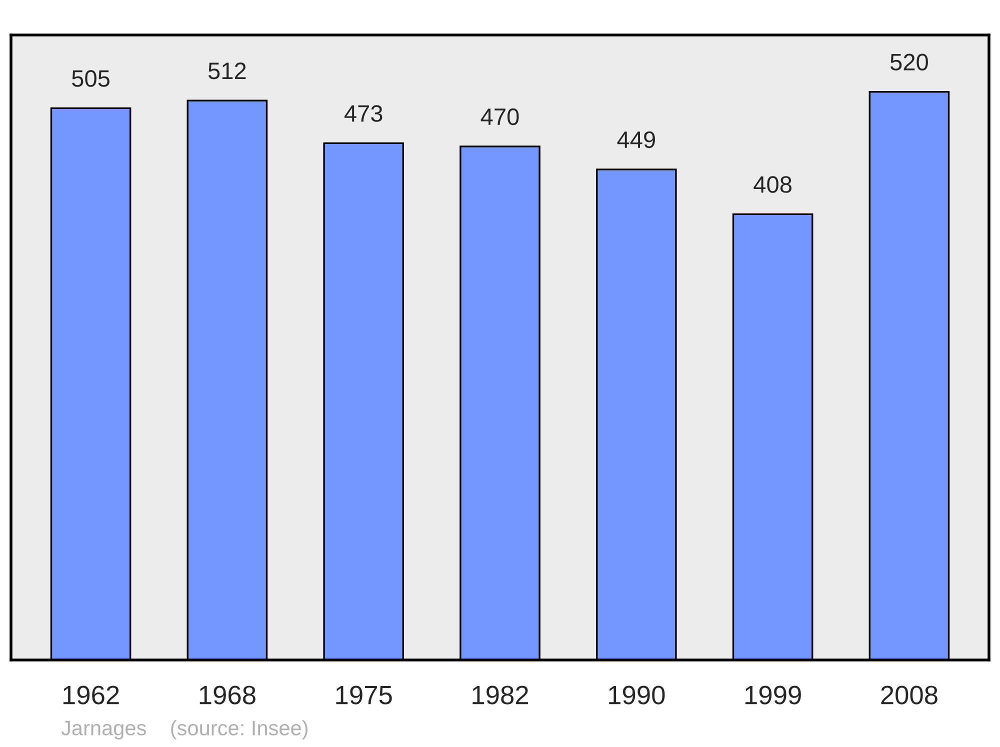 The width and height of the screenshot is (1000, 747). I want to click on x-tick-label: 1982, so click(500, 695).